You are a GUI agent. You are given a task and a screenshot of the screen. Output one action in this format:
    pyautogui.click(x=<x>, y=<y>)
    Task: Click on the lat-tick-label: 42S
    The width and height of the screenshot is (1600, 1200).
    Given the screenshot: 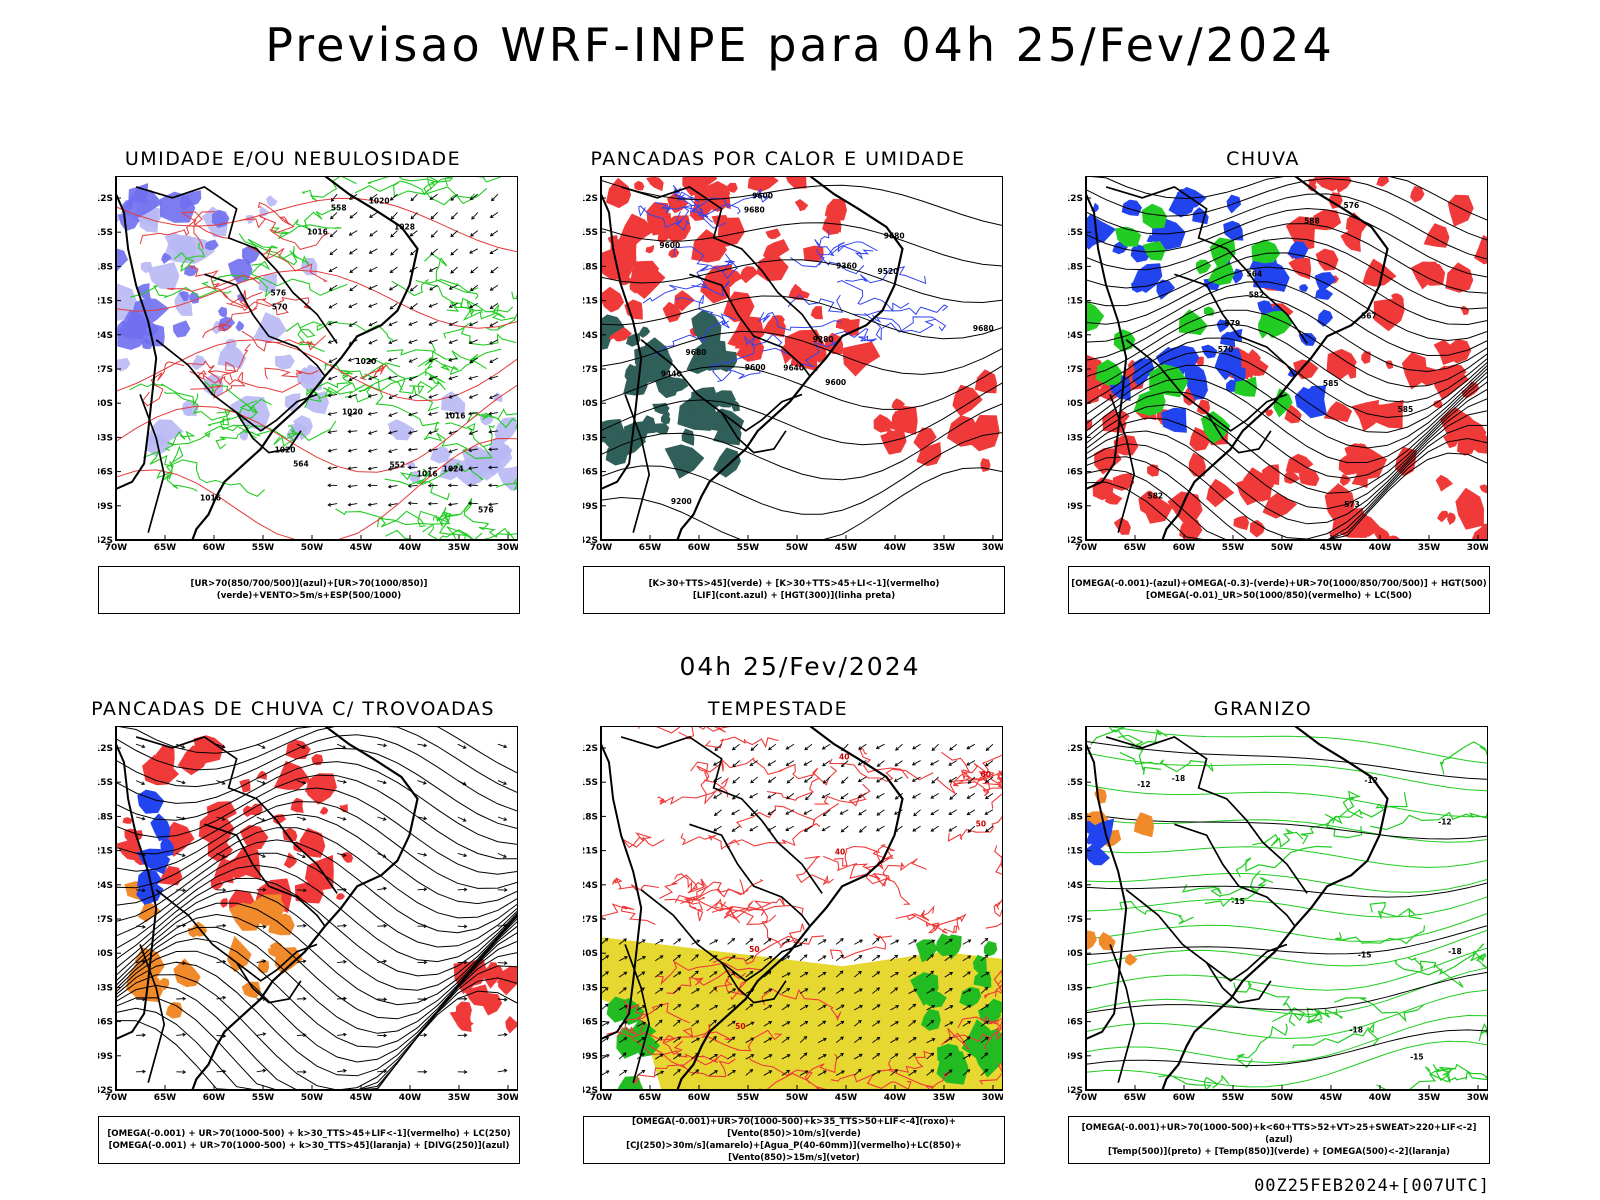 What is the action you would take?
    pyautogui.click(x=105, y=541)
    